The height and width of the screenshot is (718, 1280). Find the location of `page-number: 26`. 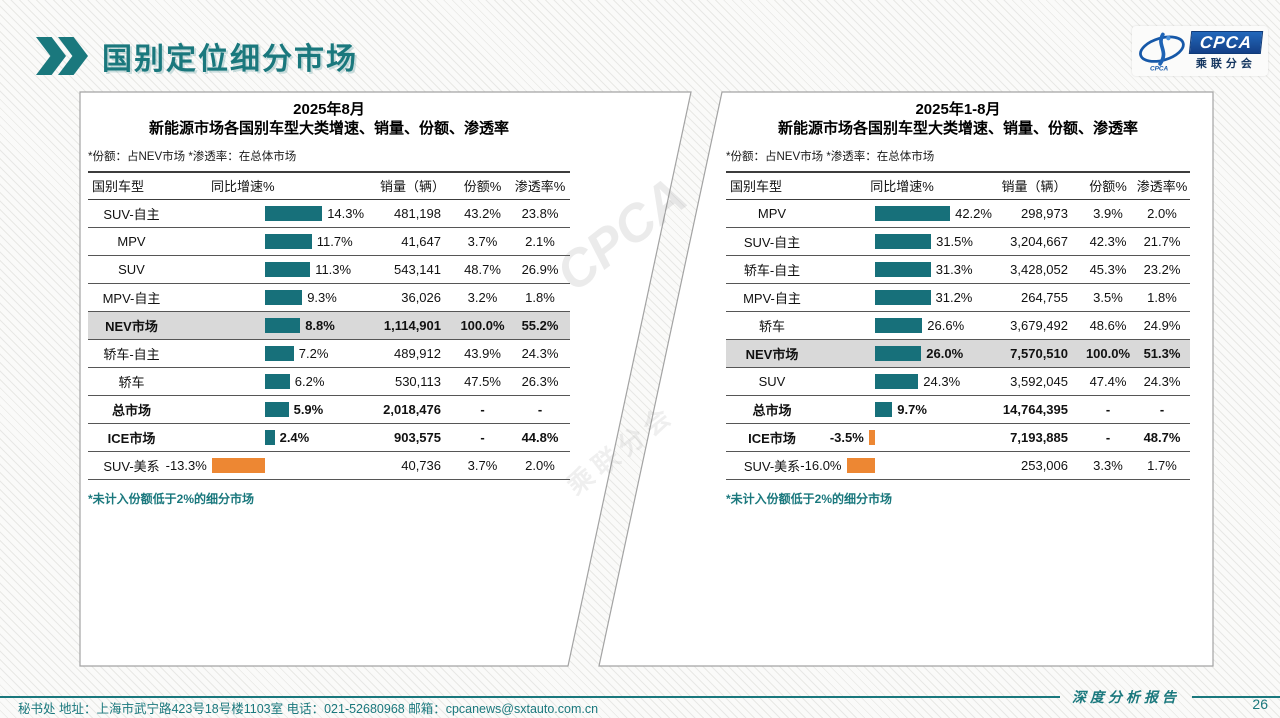

page-number: 26 is located at coordinates (1260, 704).